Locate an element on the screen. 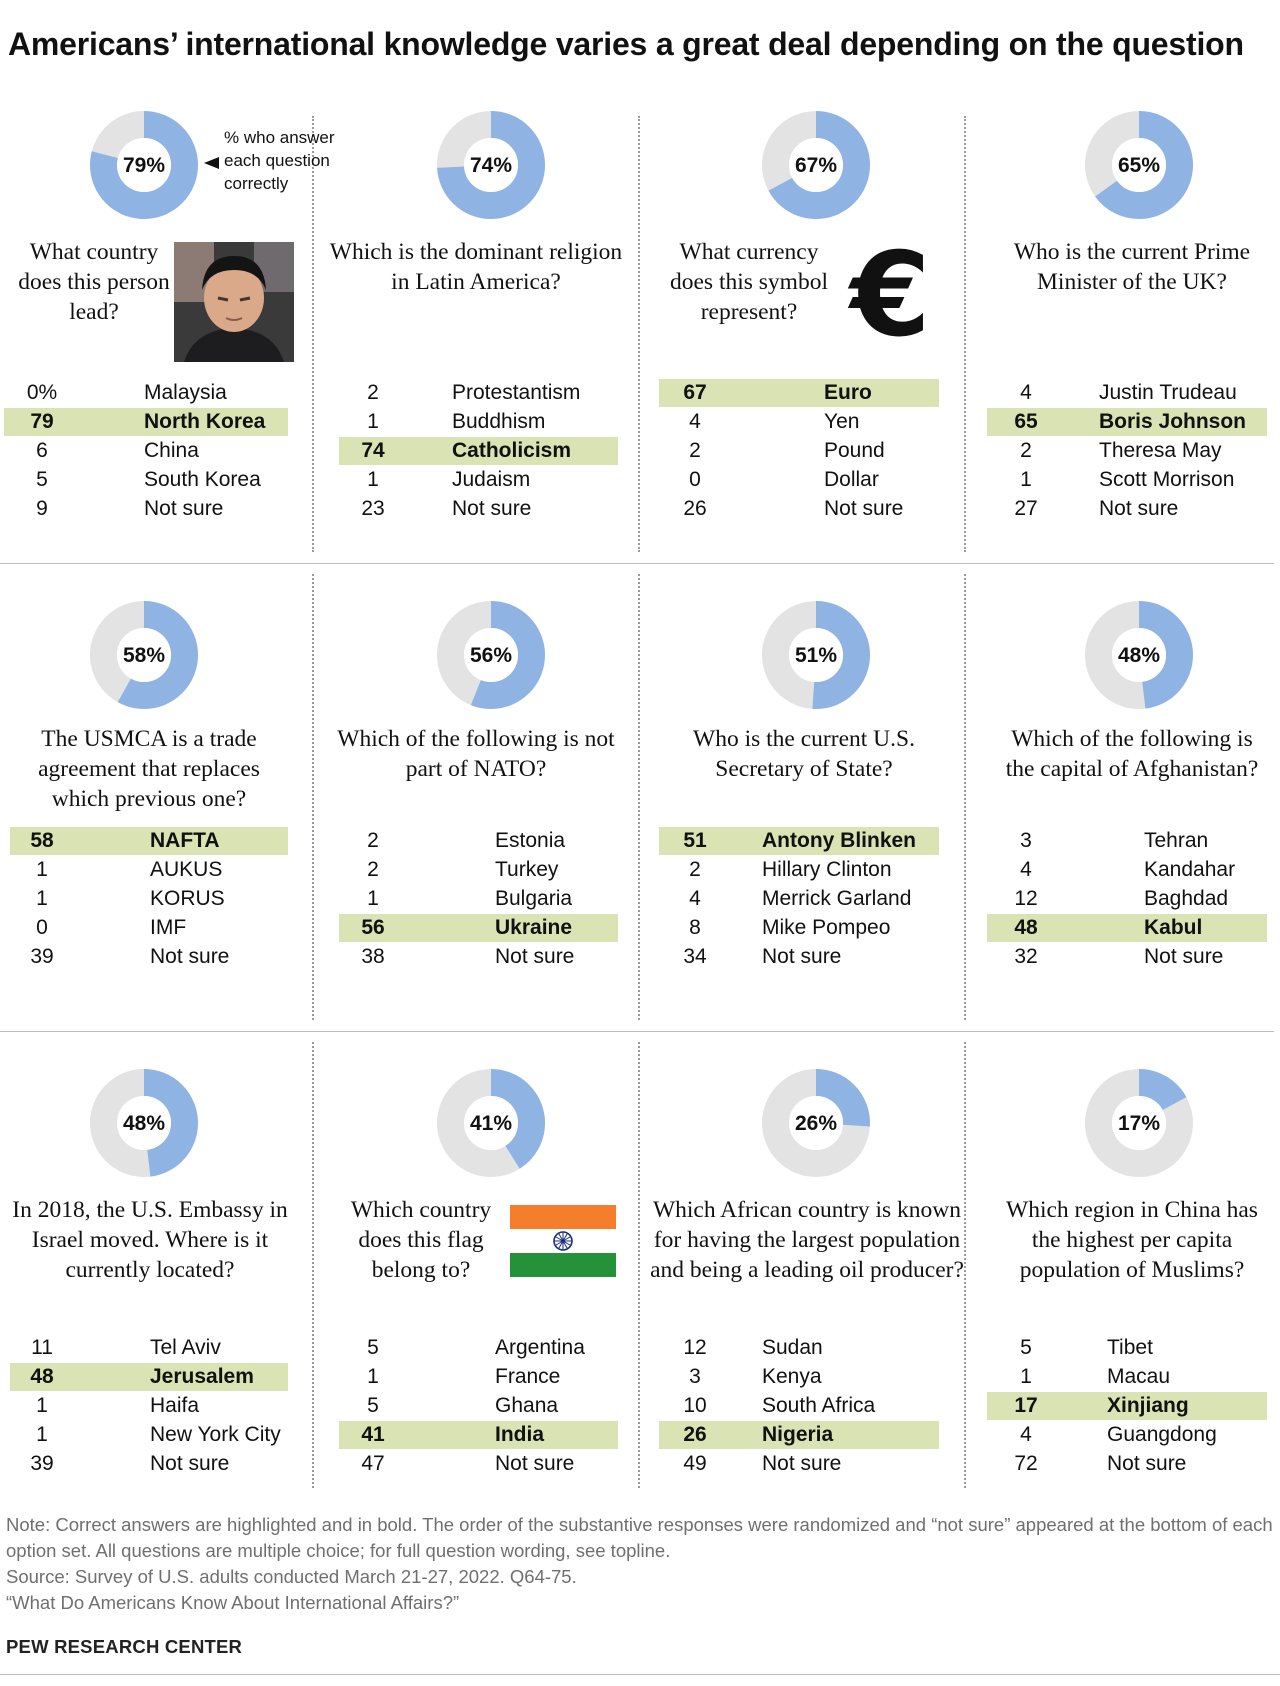 This screenshot has width=1280, height=1686. answer-pct: 26 is located at coordinates (695, 508).